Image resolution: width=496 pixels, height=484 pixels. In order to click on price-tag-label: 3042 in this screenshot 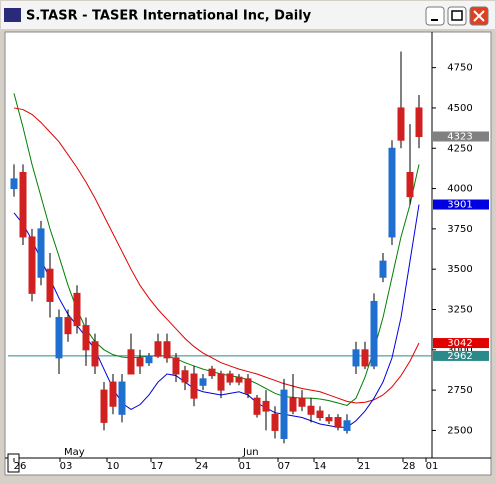, I will do `click(459, 343)`.